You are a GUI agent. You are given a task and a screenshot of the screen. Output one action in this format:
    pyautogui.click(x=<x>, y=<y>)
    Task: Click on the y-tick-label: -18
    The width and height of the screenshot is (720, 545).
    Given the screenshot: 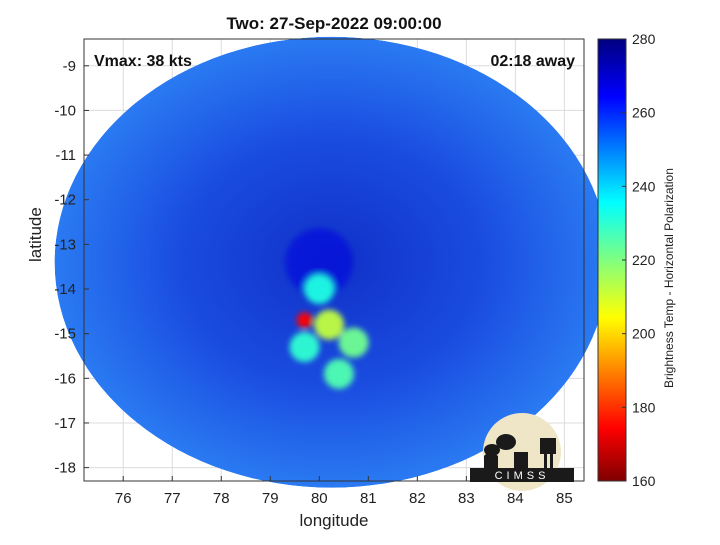 What is the action you would take?
    pyautogui.click(x=65, y=468)
    